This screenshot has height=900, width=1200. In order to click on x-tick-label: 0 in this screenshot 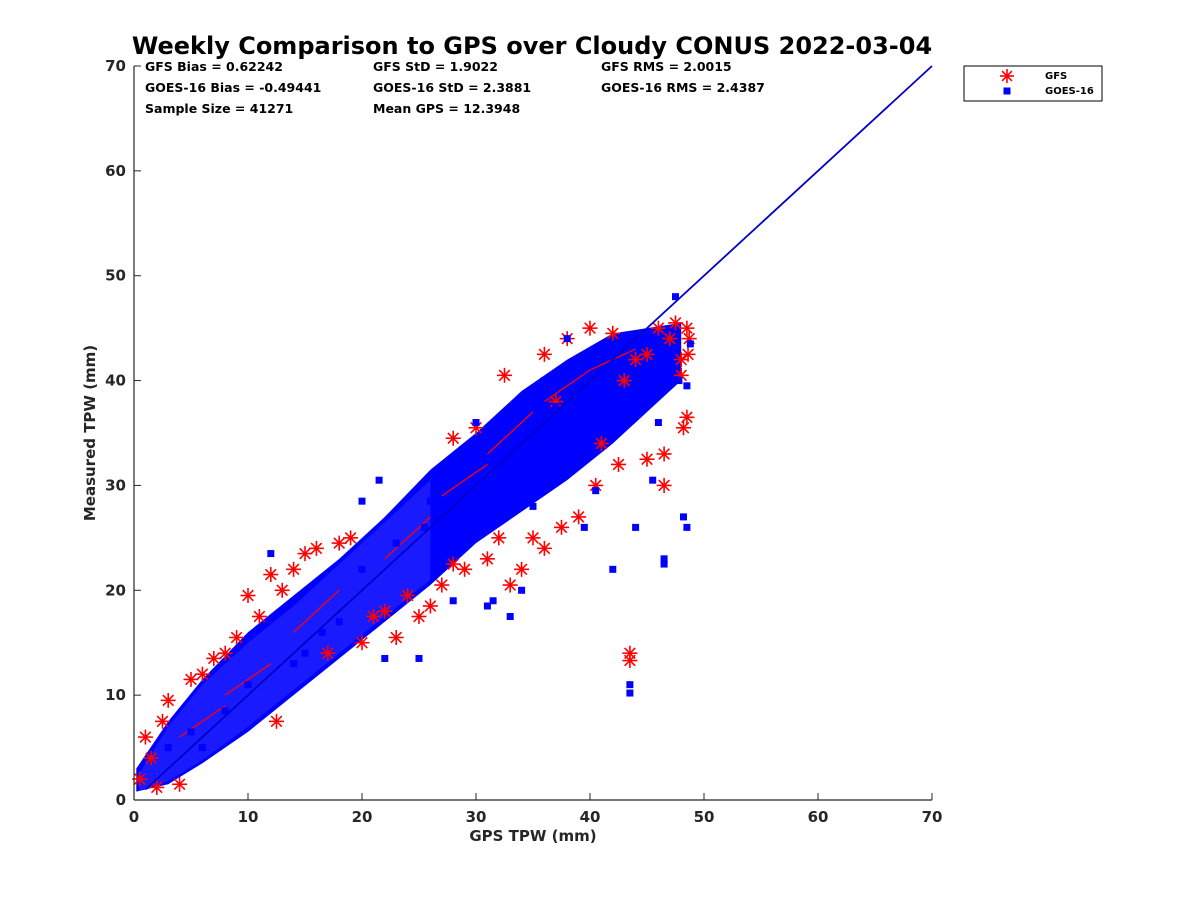, I will do `click(134, 817)`.